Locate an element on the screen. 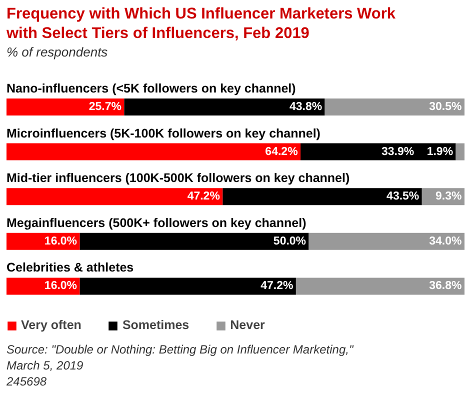 The width and height of the screenshot is (470, 398). data-label: 25.7% is located at coordinates (105, 107).